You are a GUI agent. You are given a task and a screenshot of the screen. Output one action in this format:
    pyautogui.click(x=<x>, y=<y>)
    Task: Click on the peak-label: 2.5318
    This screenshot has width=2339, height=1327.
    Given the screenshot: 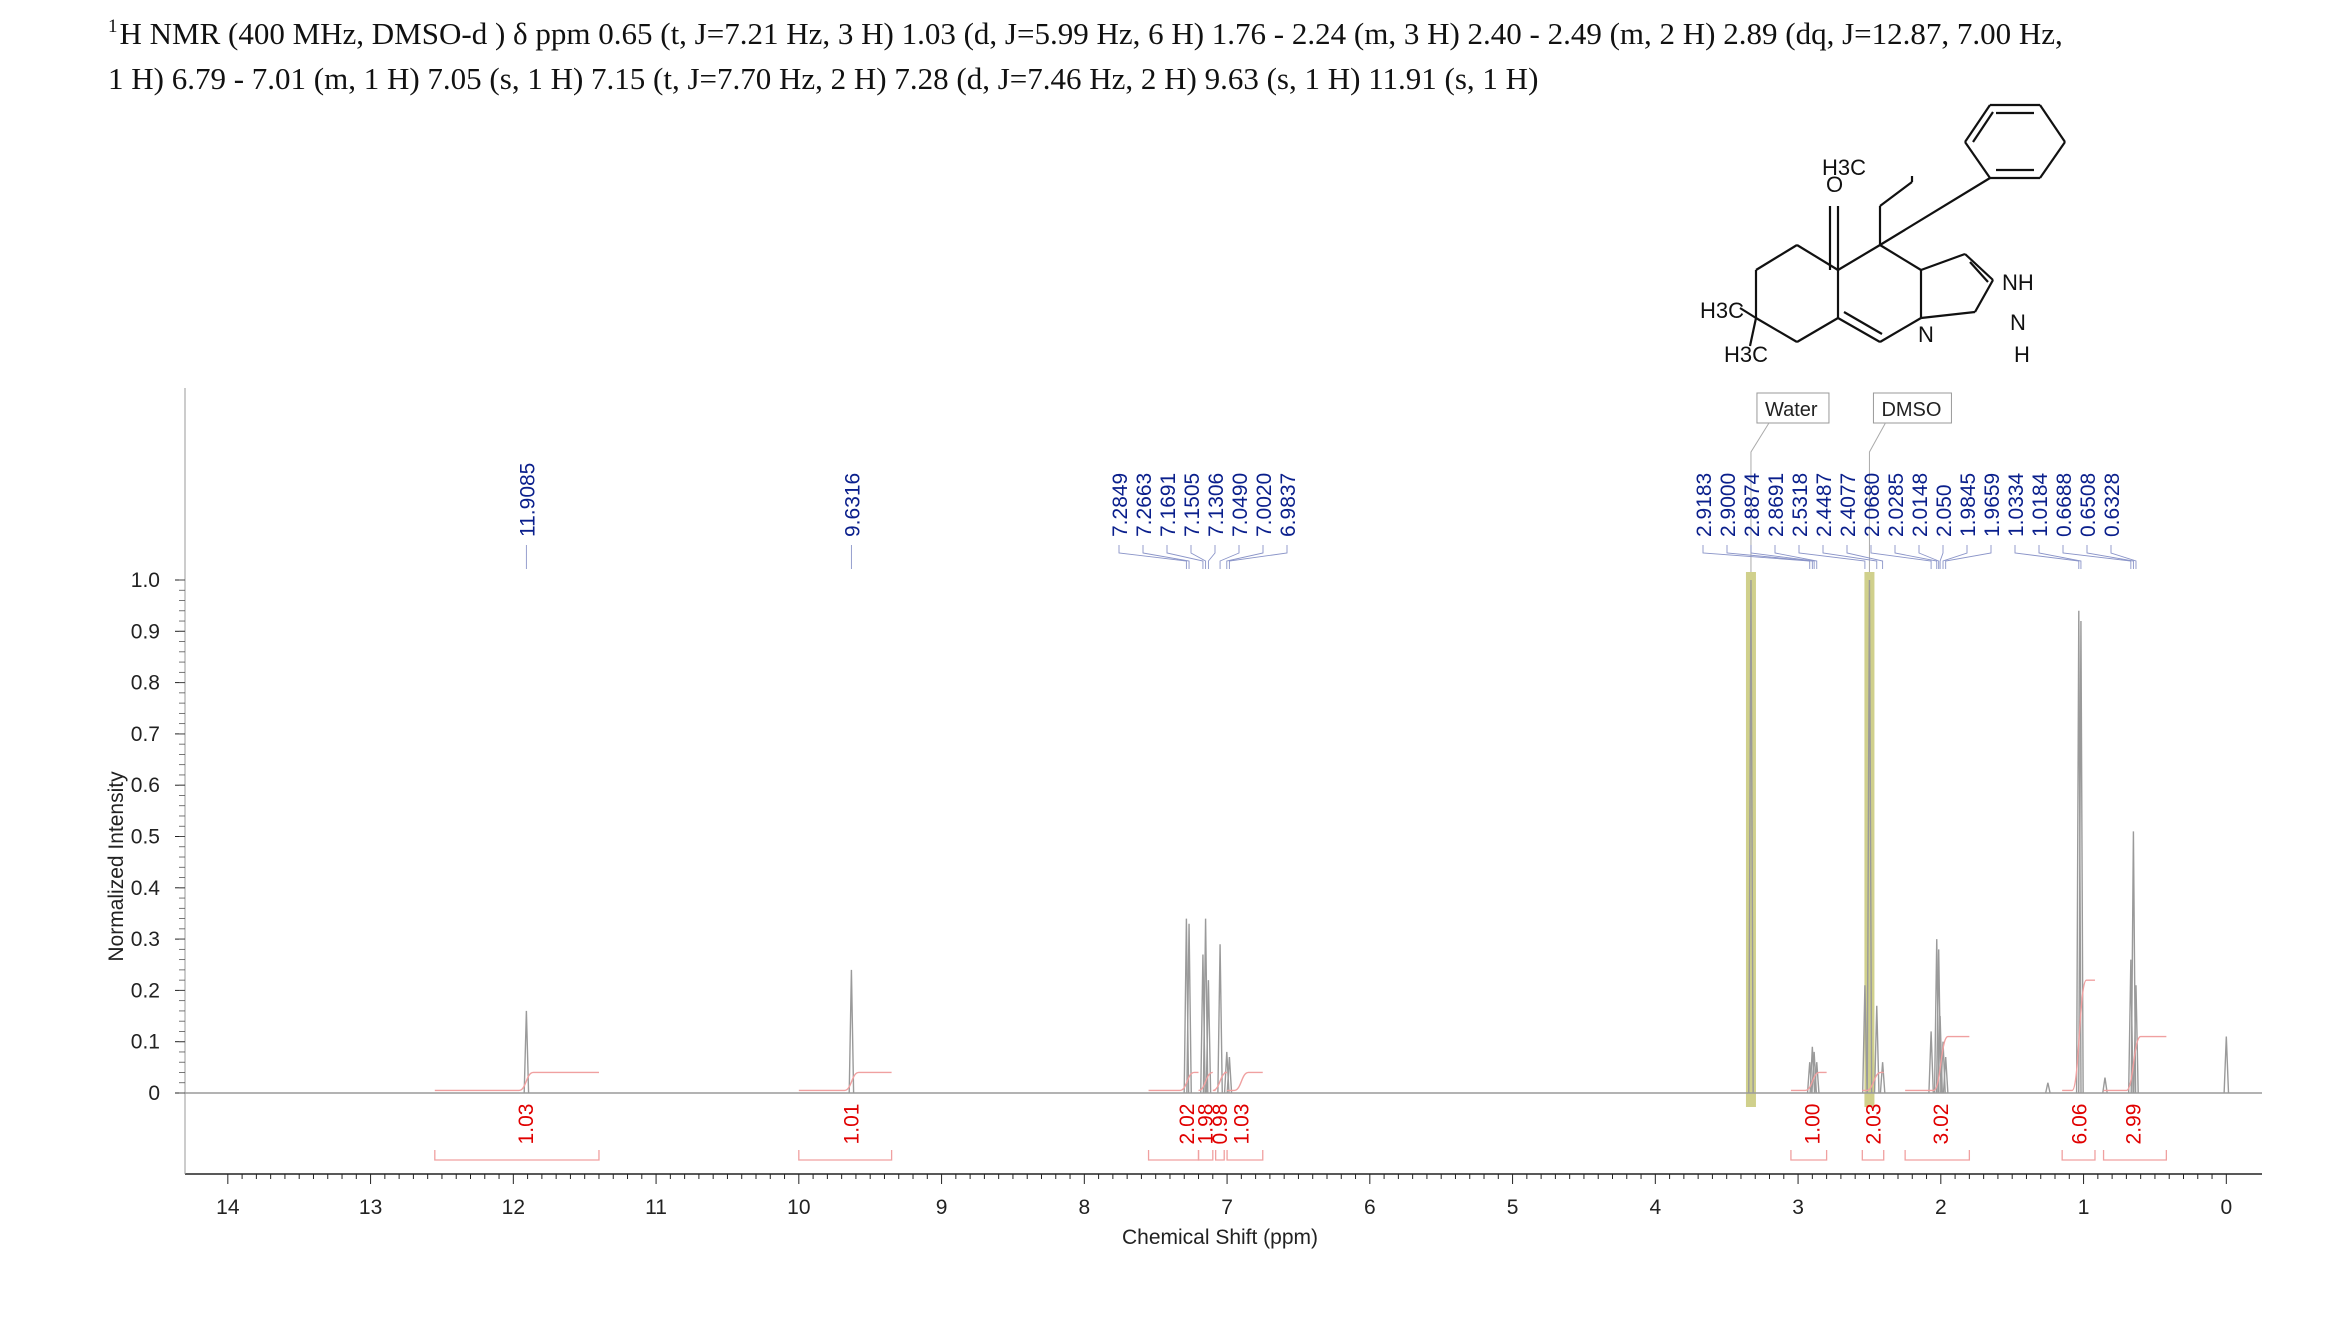 What is the action you would take?
    pyautogui.click(x=1800, y=505)
    